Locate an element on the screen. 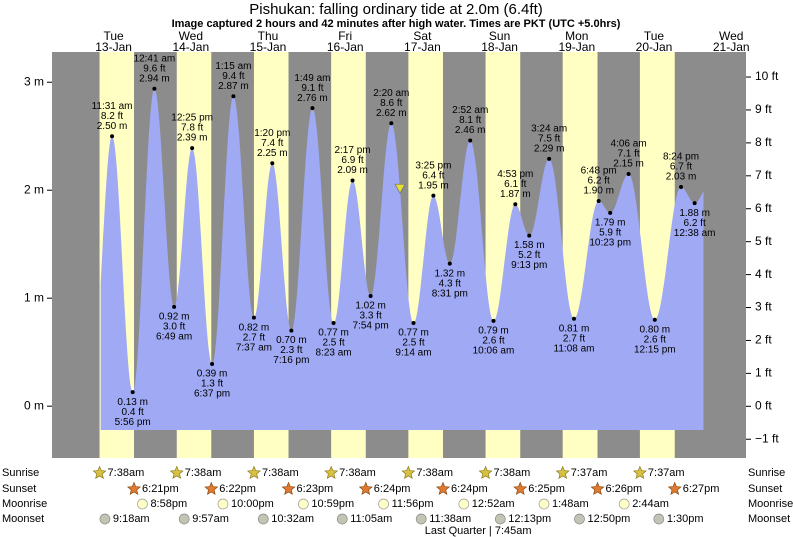 The width and height of the screenshot is (793, 537). tide-label: 8.2 ft is located at coordinates (112, 116).